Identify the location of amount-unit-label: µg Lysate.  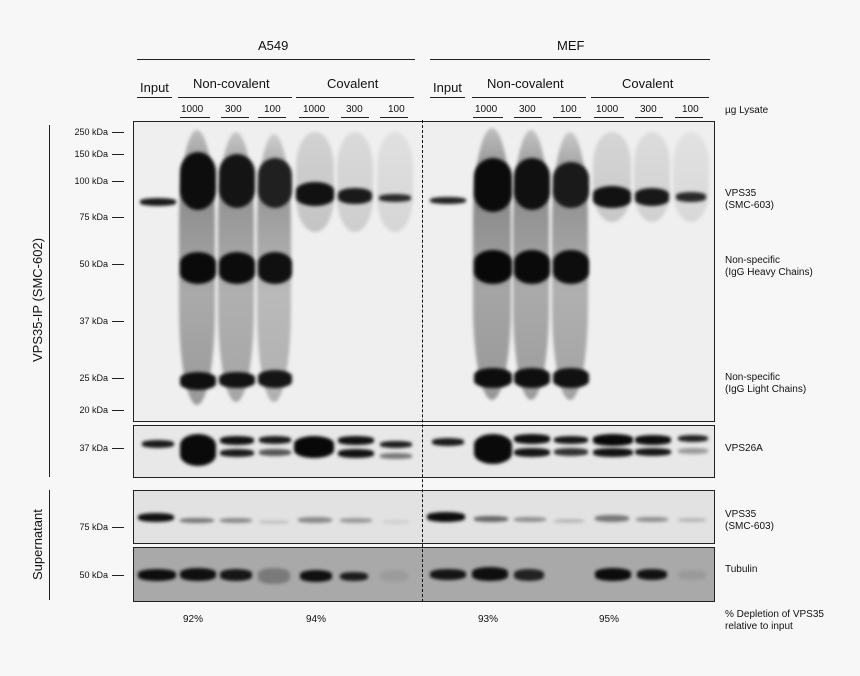
(747, 110).